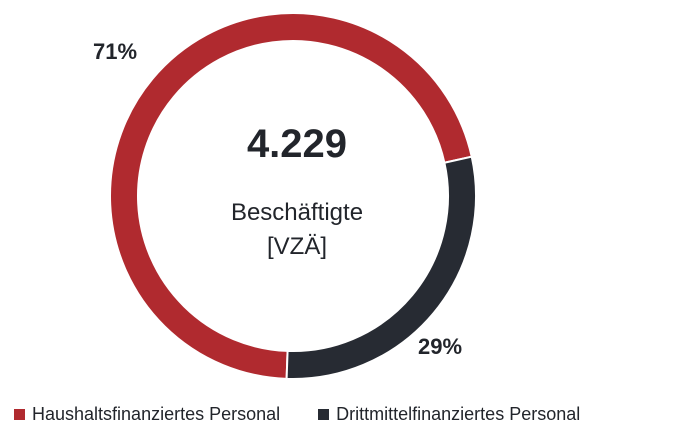  Describe the element at coordinates (19, 414) in the screenshot. I see `legend-swatch-haushalt` at that location.